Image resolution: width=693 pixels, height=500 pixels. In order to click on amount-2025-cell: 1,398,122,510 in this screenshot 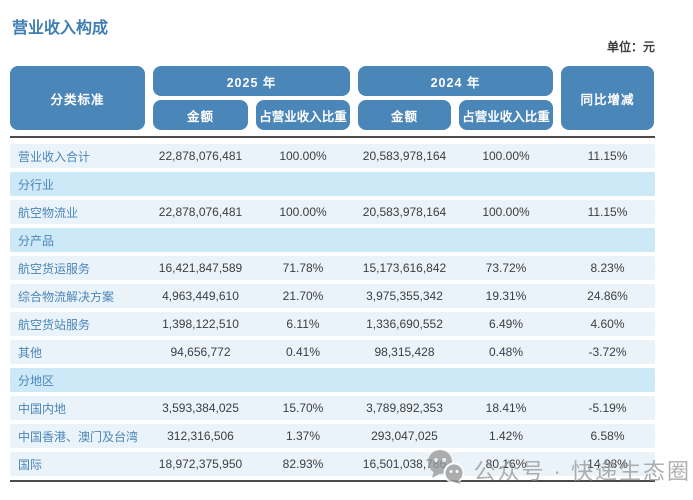, I will do `click(200, 324)`.